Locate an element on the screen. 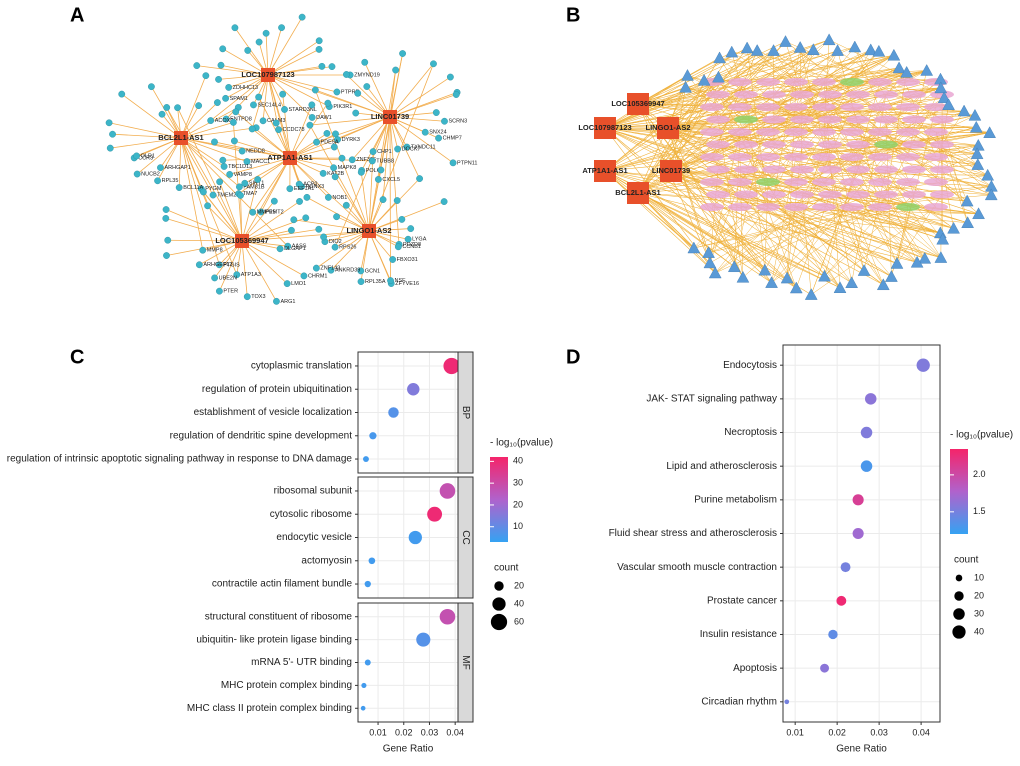  size-key-label: 40 is located at coordinates (979, 631).